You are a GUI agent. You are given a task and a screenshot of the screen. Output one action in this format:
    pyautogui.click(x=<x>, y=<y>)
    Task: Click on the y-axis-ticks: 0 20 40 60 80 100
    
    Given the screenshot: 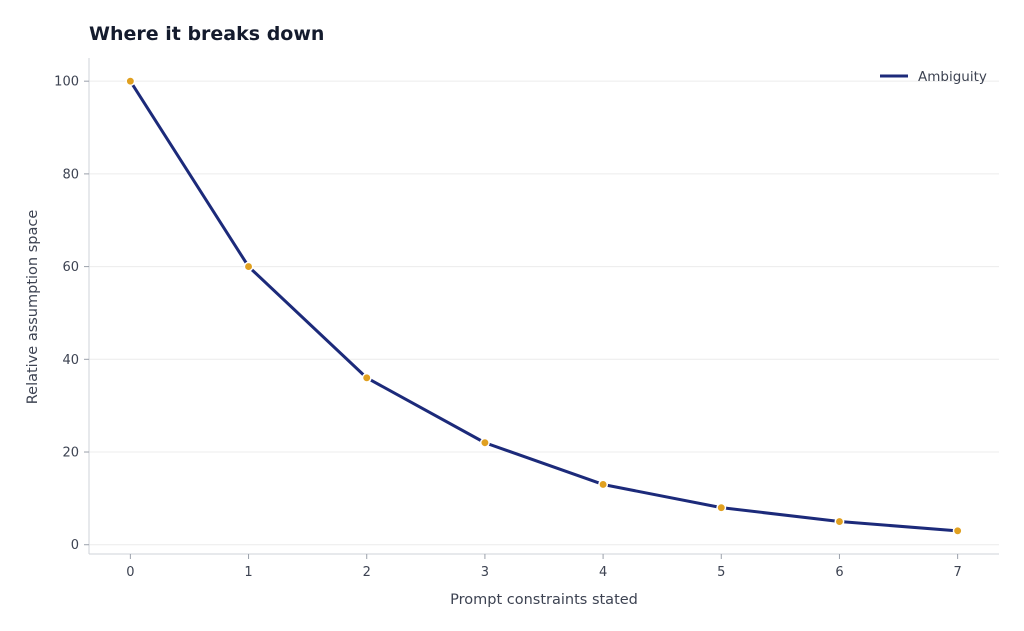 What is the action you would take?
    pyautogui.click(x=71, y=314)
    